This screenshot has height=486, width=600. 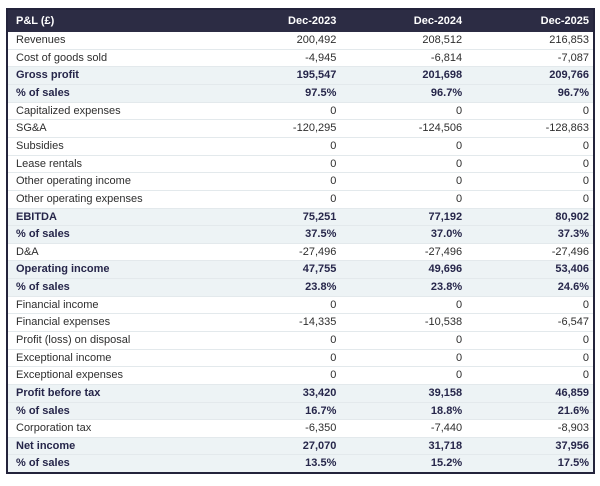 What do you see at coordinates (296, 428) in the screenshot?
I see `cell-value: -6,350` at bounding box center [296, 428].